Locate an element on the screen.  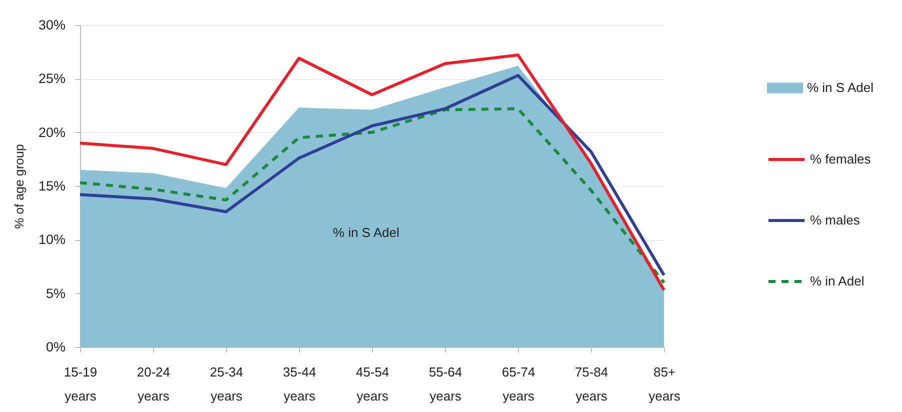
legend-label: % in S Adel is located at coordinates (840, 87).